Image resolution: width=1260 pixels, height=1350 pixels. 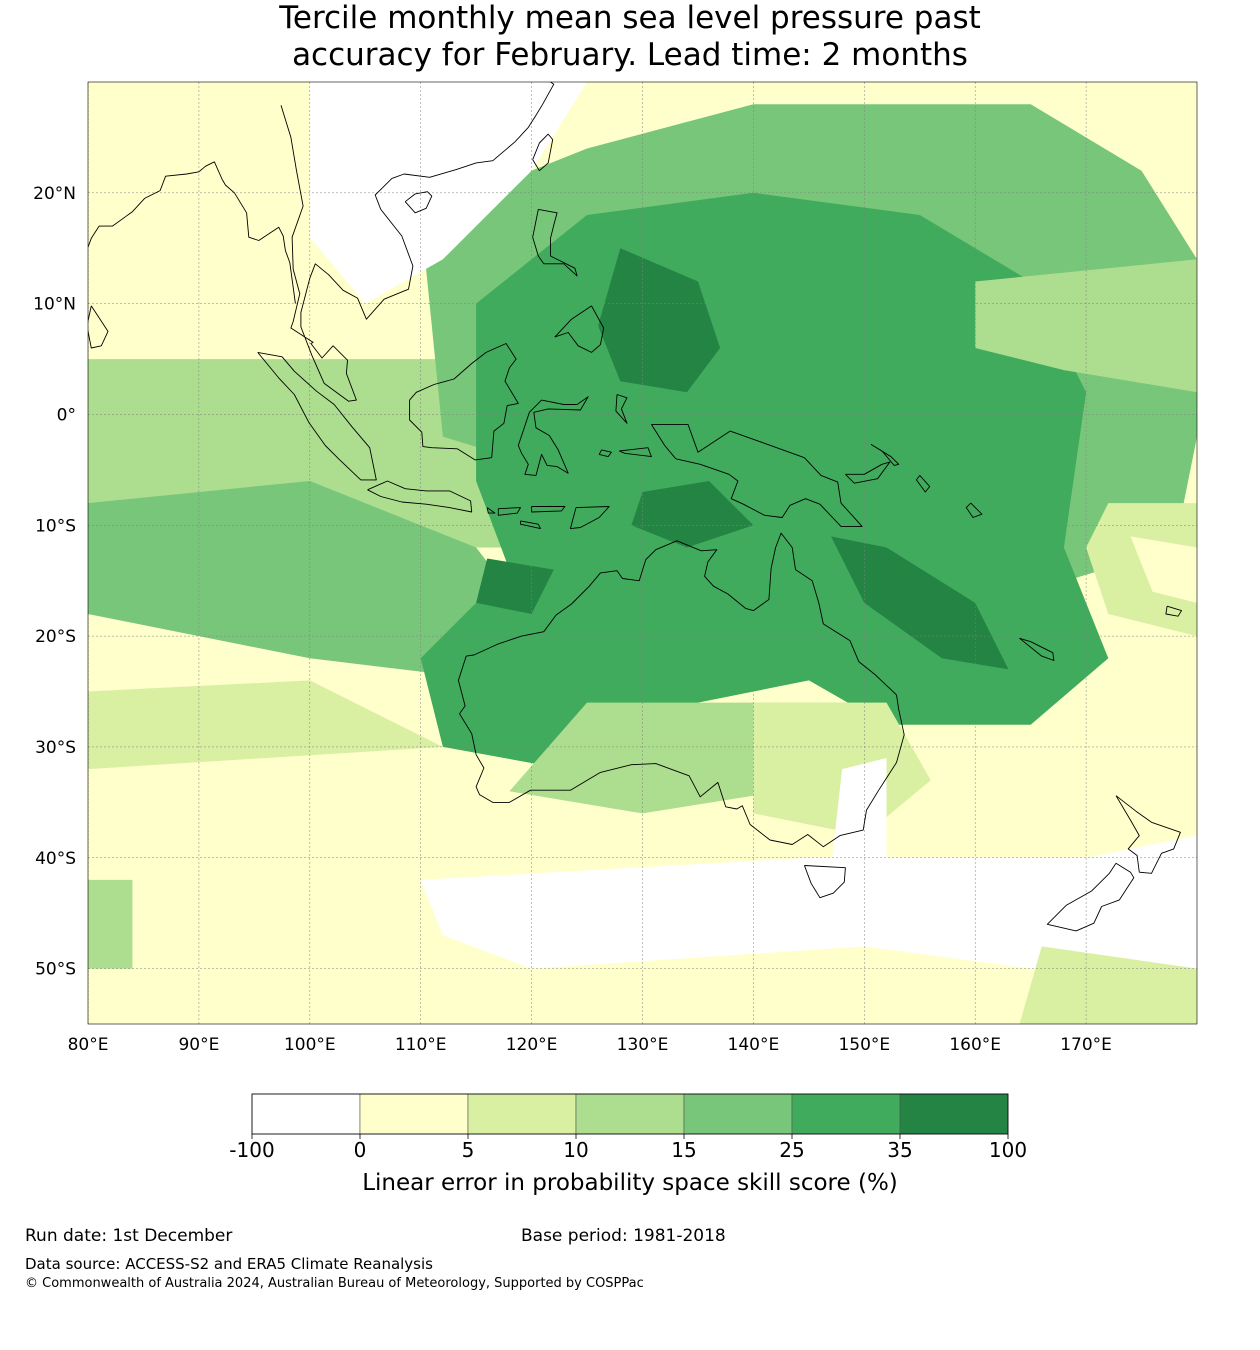 I want to click on latitude-tick-label: 40°S, so click(x=55, y=859).